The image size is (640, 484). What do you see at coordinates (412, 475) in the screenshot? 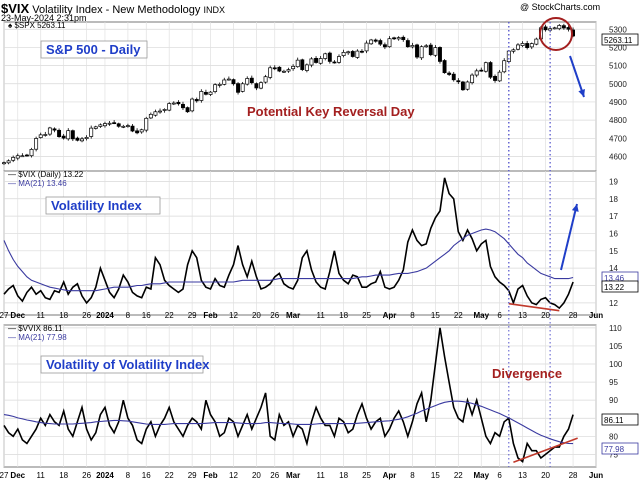
I see `x-tick-label: 8` at bounding box center [412, 475].